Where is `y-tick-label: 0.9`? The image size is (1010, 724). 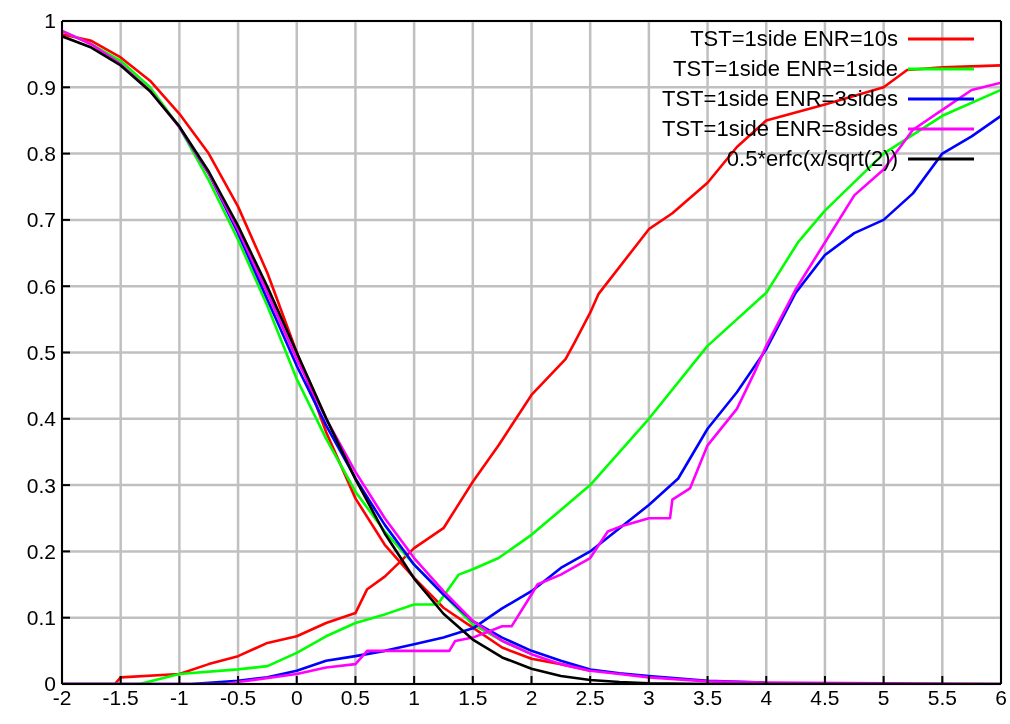 y-tick-label: 0.9 is located at coordinates (41, 87).